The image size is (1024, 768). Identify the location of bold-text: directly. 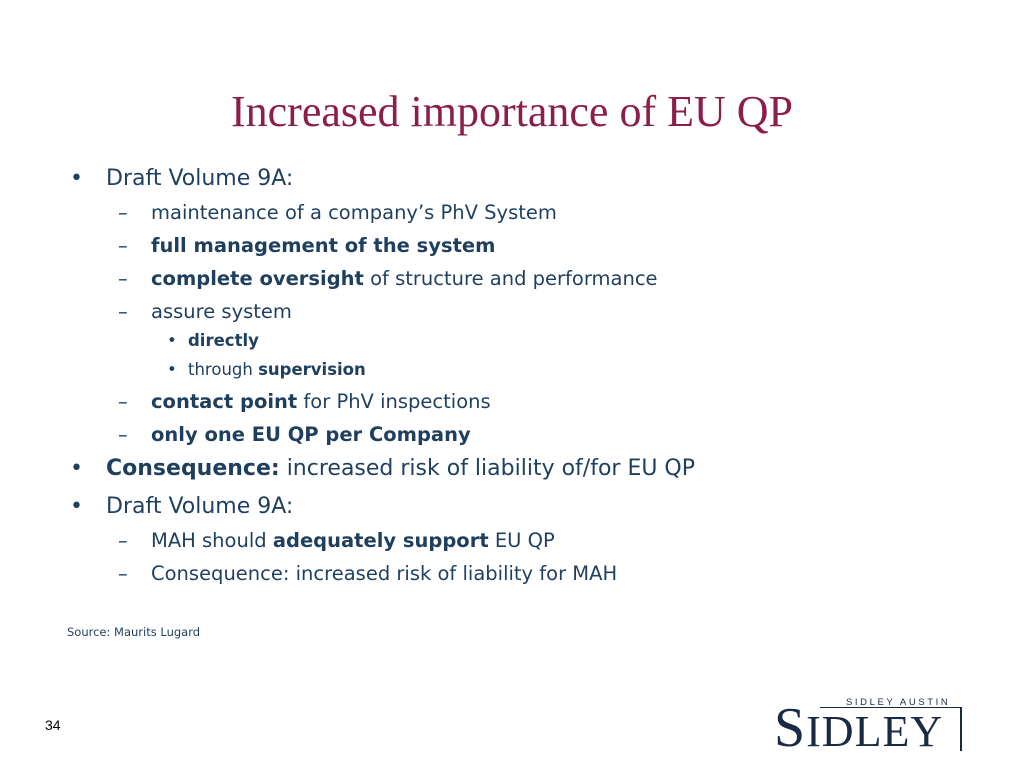
(223, 340).